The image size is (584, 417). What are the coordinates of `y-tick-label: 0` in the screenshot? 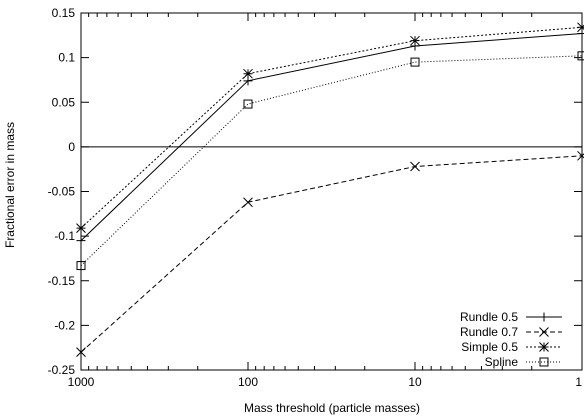 It's located at (71, 147).